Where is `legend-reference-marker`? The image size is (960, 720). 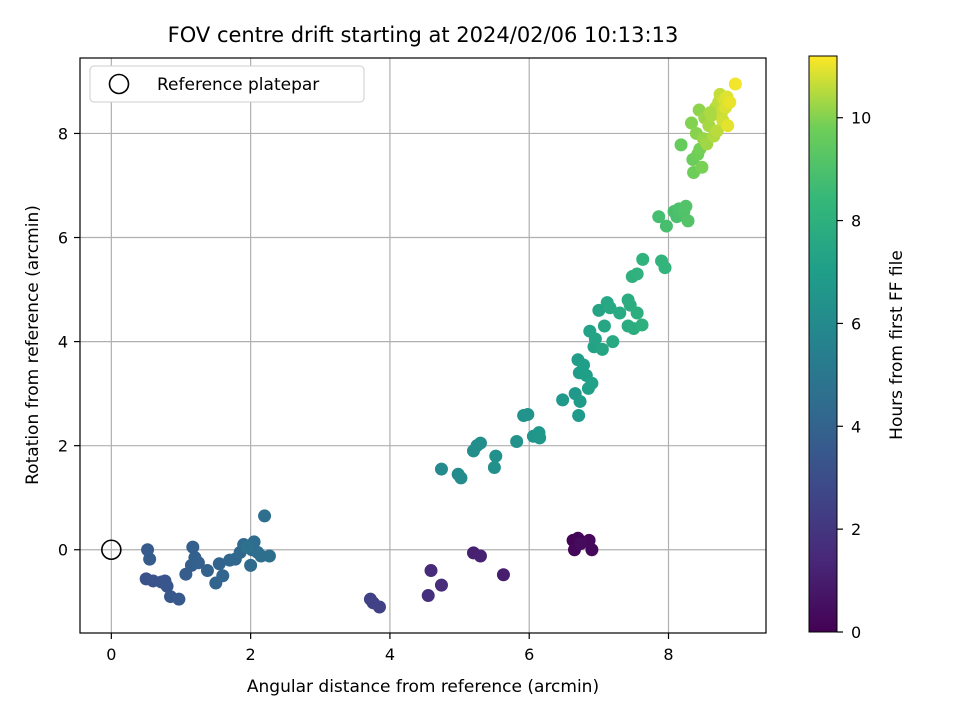 legend-reference-marker is located at coordinates (119, 84).